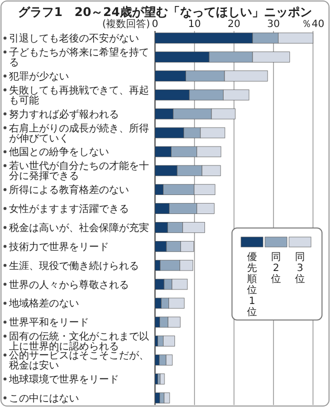 The image size is (330, 407). I want to click on y-tick-label: 女性がますます活躍できる, so click(69, 209).